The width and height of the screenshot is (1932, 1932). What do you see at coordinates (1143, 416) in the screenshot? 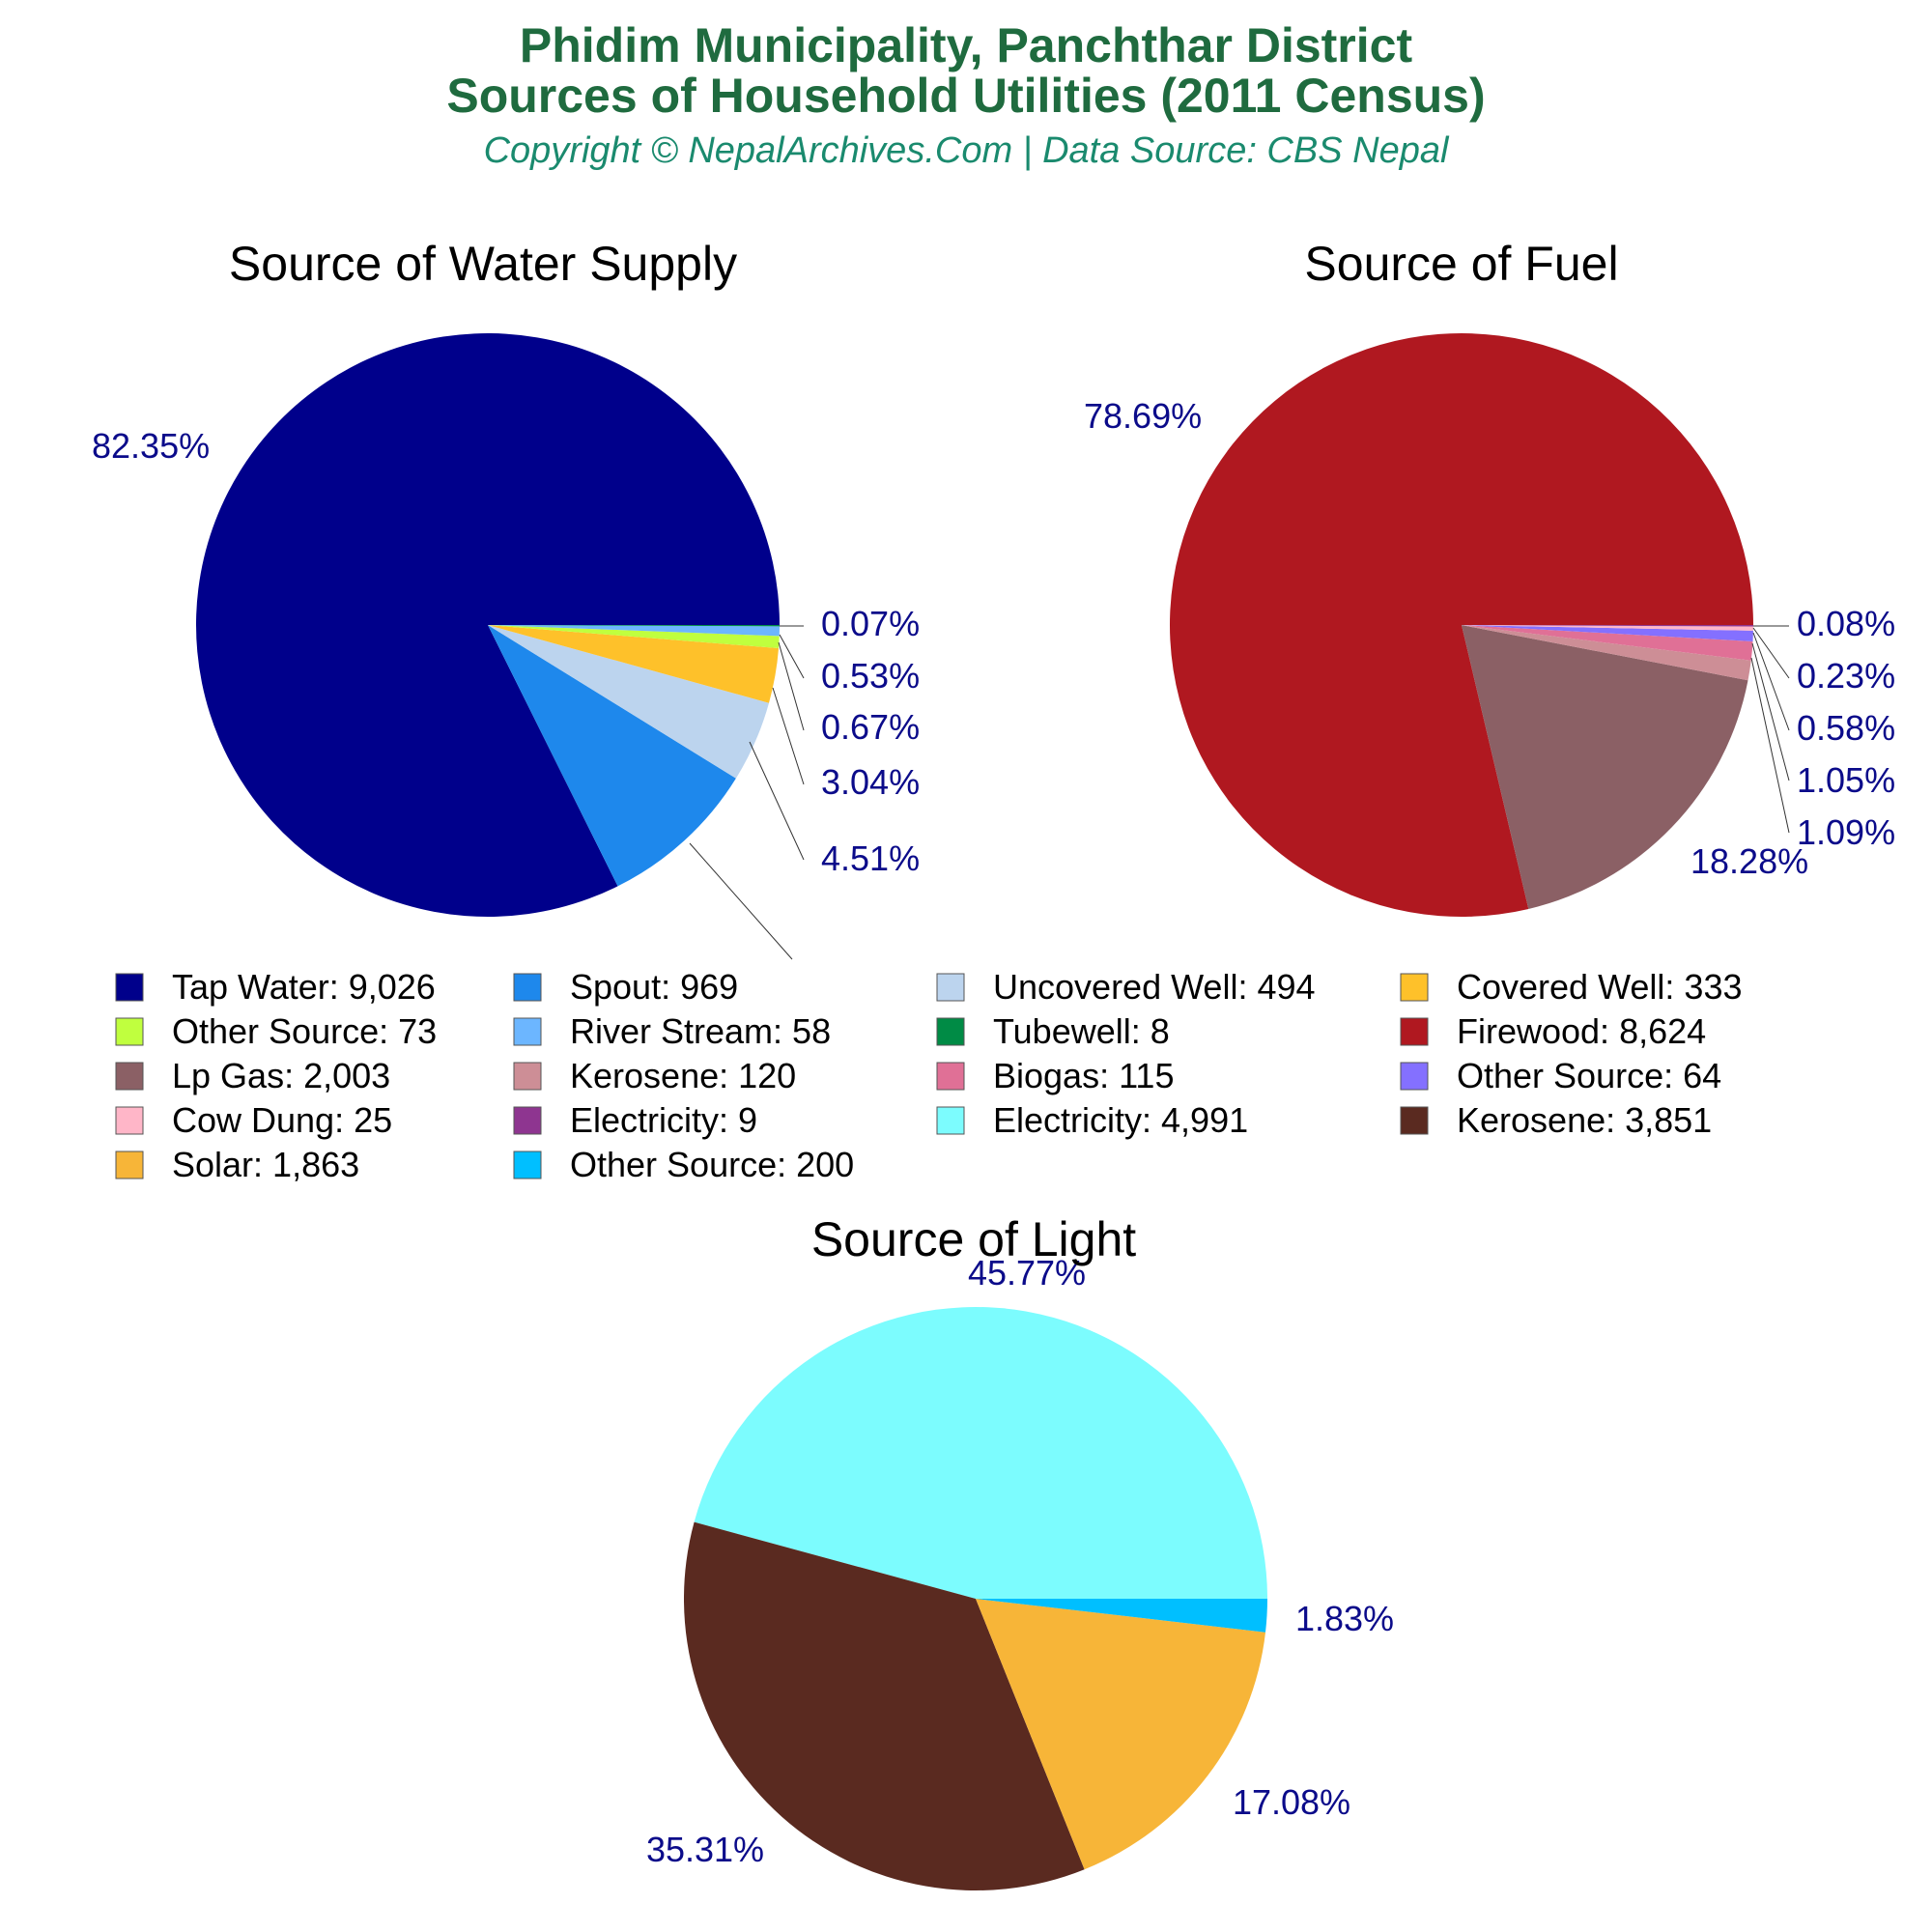
I see `slice-percent-label: 78.69%` at bounding box center [1143, 416].